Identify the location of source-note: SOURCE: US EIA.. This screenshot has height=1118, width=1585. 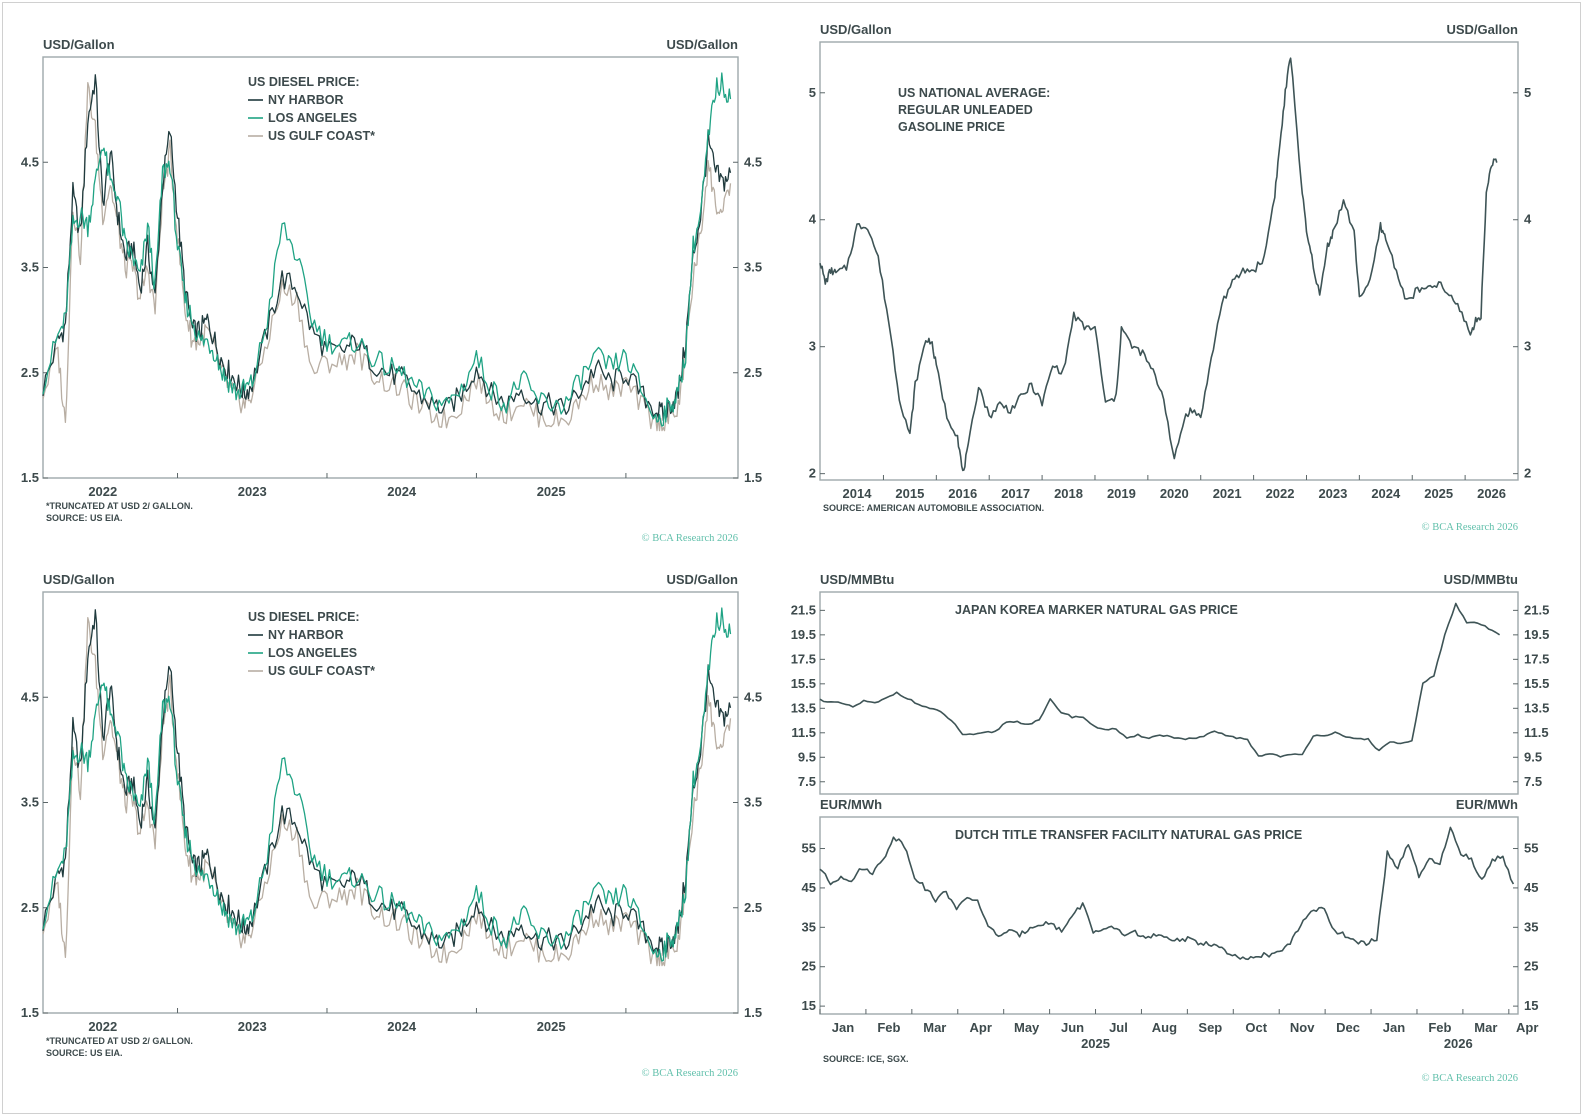
(84, 1053).